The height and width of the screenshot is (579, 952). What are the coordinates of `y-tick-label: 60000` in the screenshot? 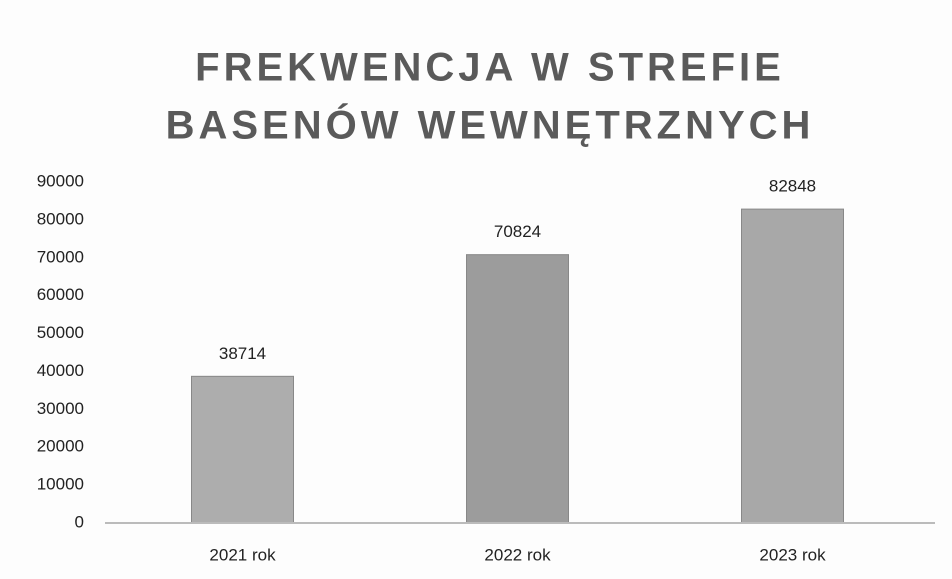 It's located at (60, 294).